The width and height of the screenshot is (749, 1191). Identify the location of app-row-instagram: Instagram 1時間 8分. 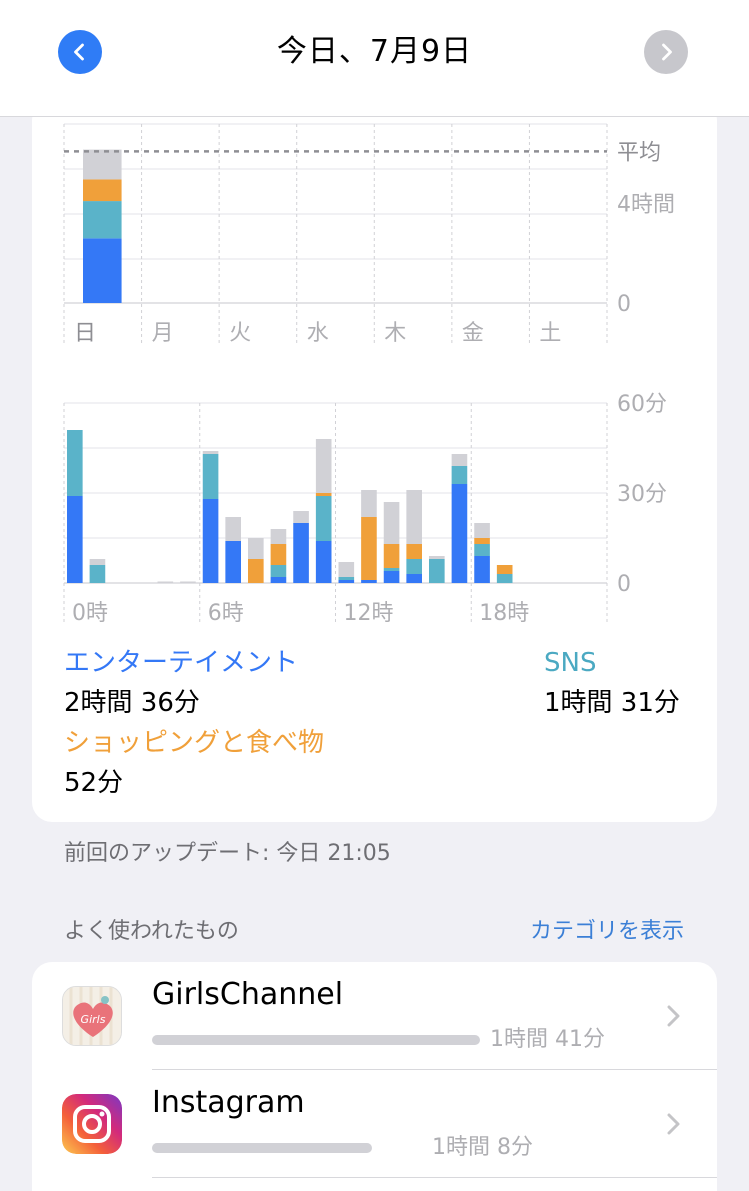
(374, 1124).